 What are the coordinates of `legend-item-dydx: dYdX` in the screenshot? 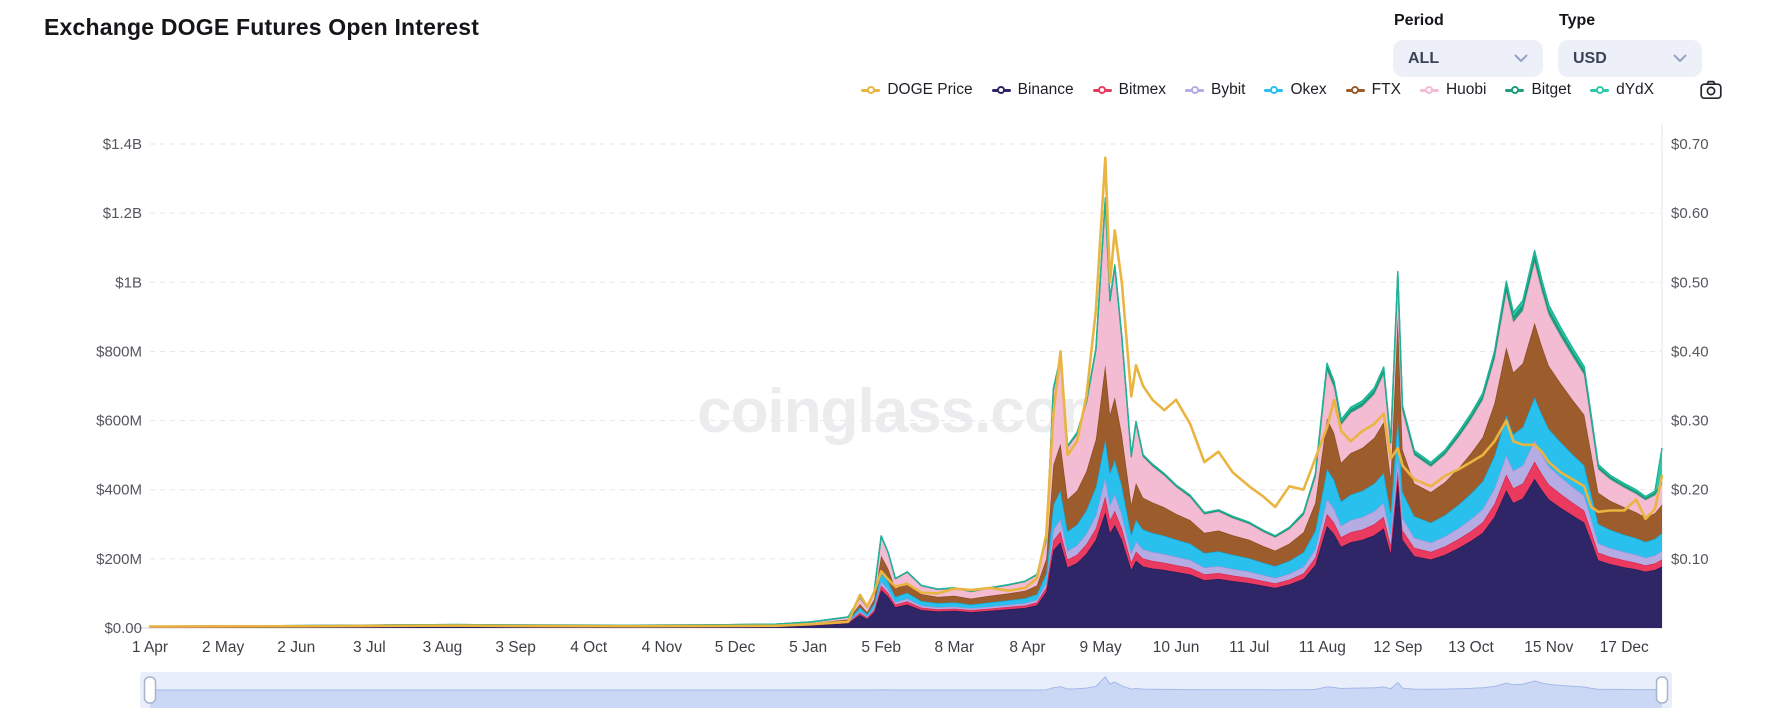 It's located at (1622, 90).